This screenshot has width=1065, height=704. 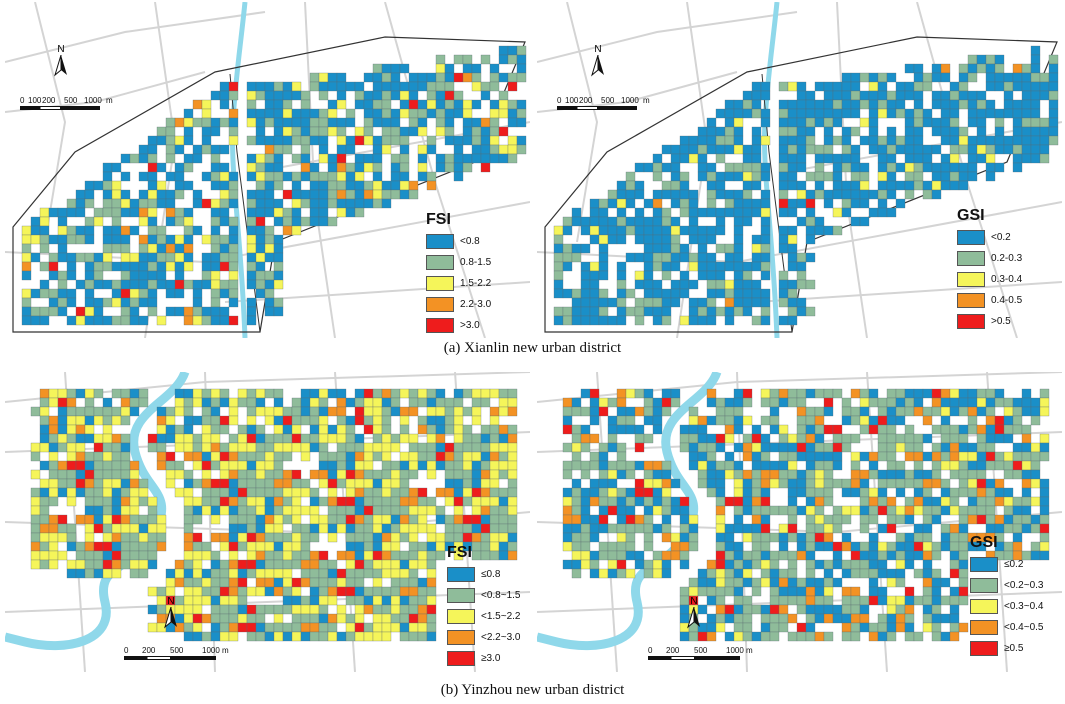 What do you see at coordinates (440, 325) in the screenshot?
I see `legend-swatch` at bounding box center [440, 325].